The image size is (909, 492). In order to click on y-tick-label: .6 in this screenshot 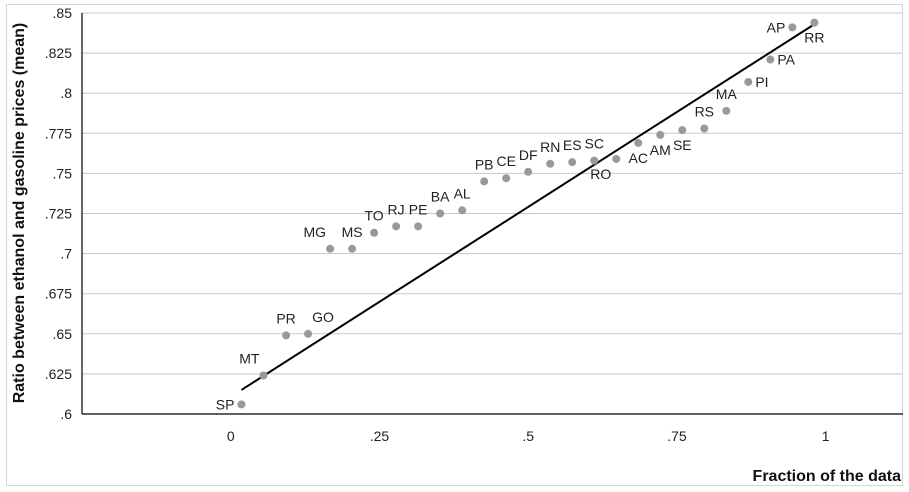, I will do `click(66, 414)`.